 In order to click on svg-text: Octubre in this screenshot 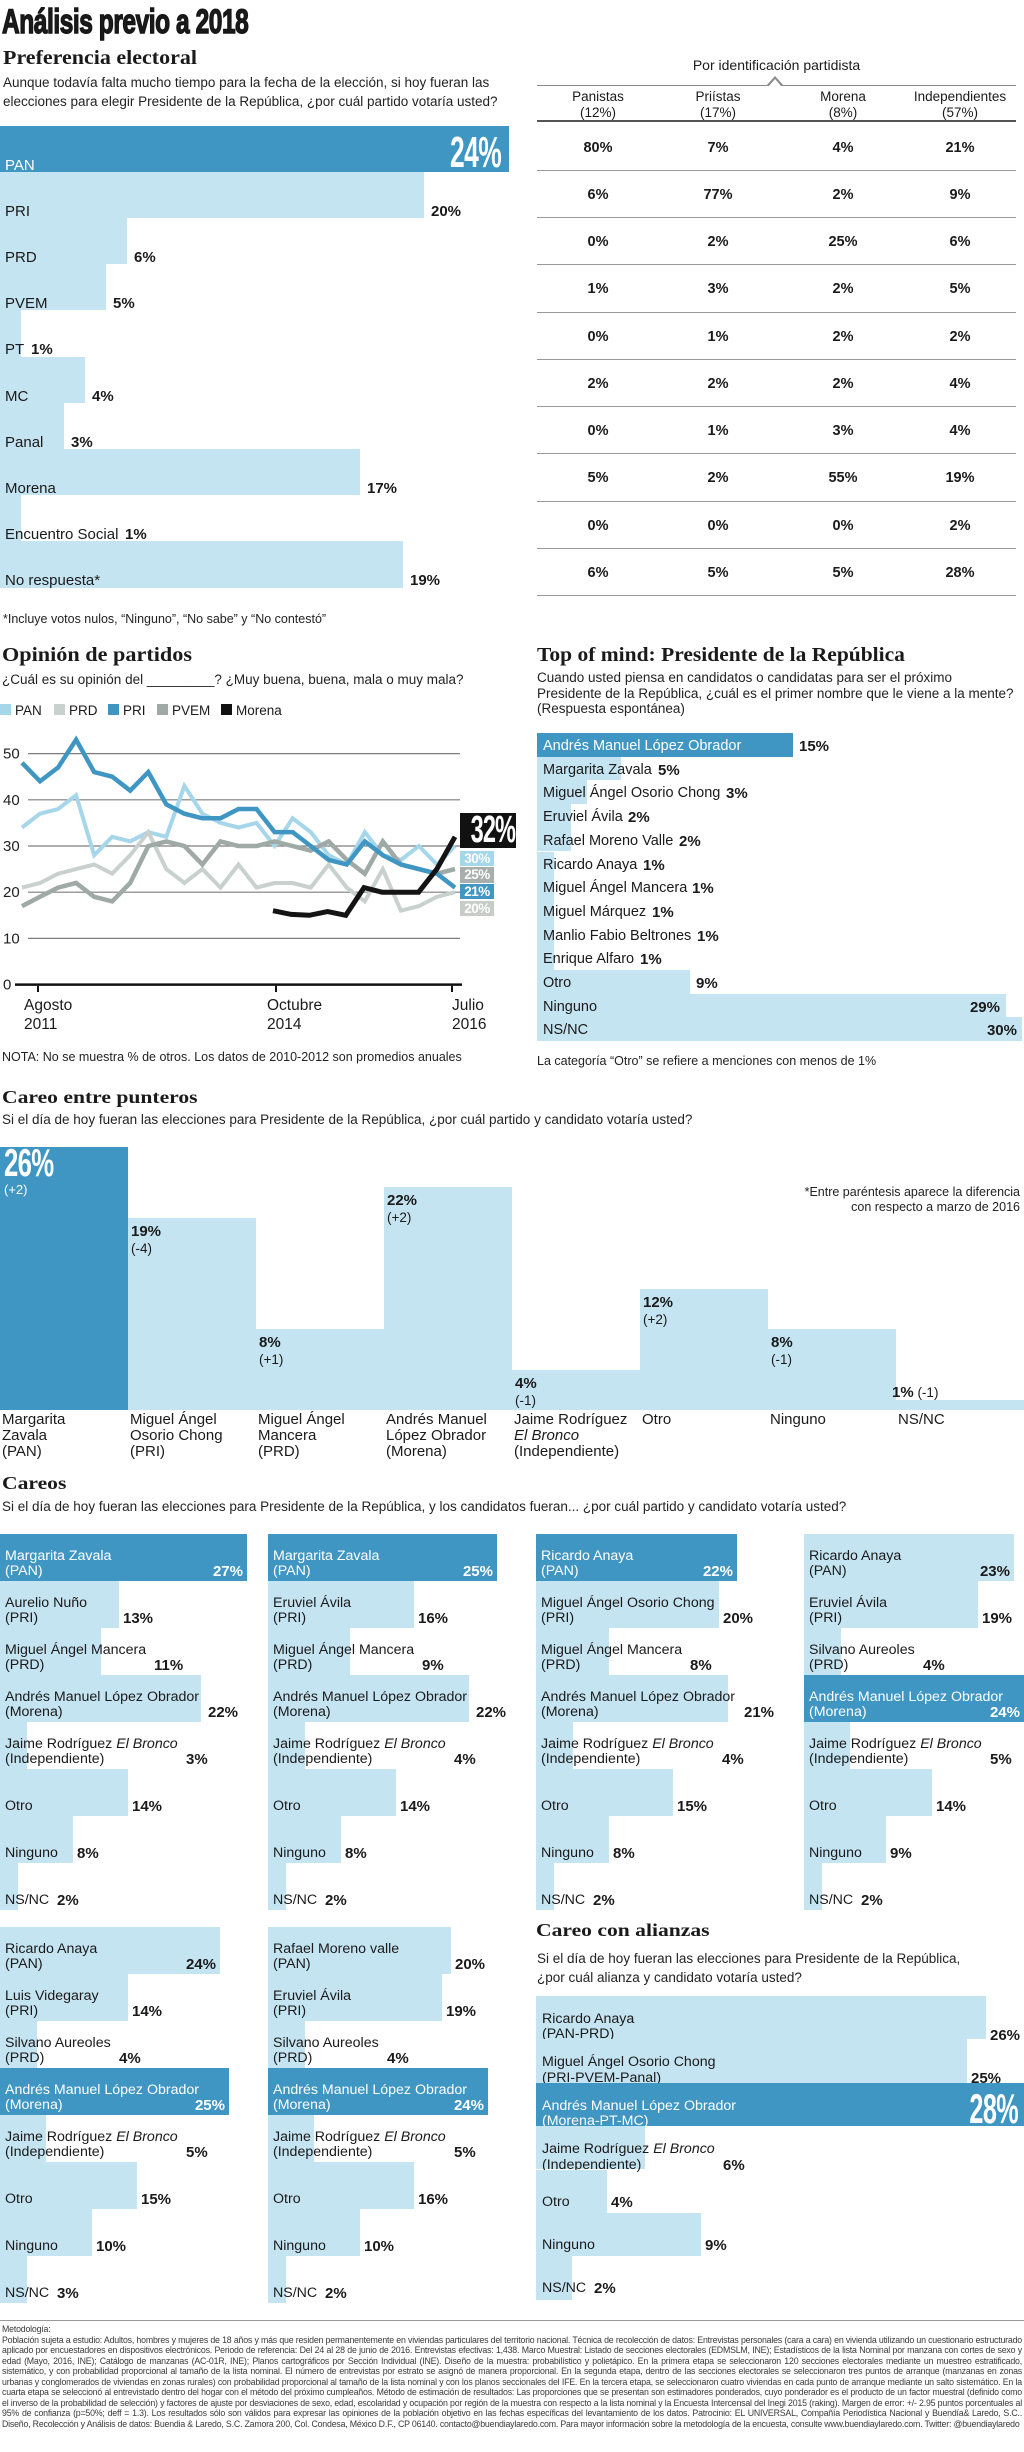, I will do `click(294, 1005)`.